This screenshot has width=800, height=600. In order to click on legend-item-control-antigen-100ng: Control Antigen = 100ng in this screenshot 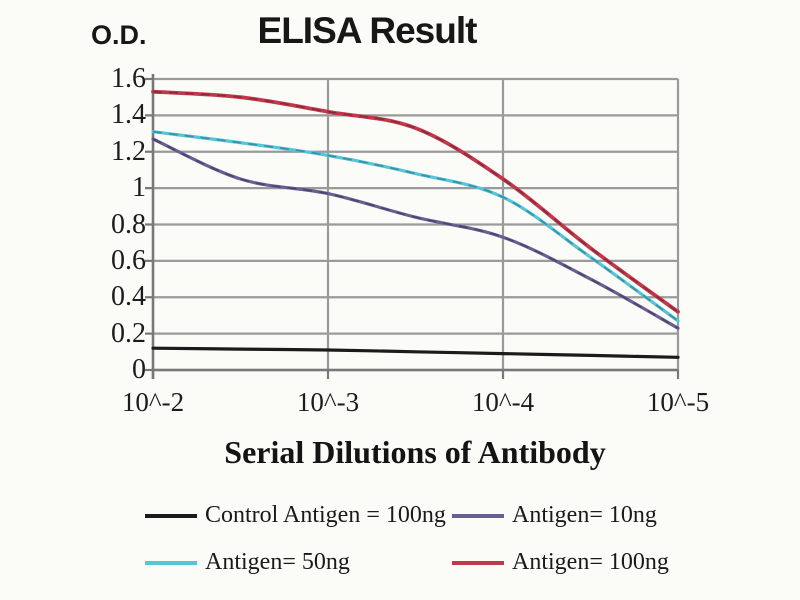, I will do `click(295, 515)`.